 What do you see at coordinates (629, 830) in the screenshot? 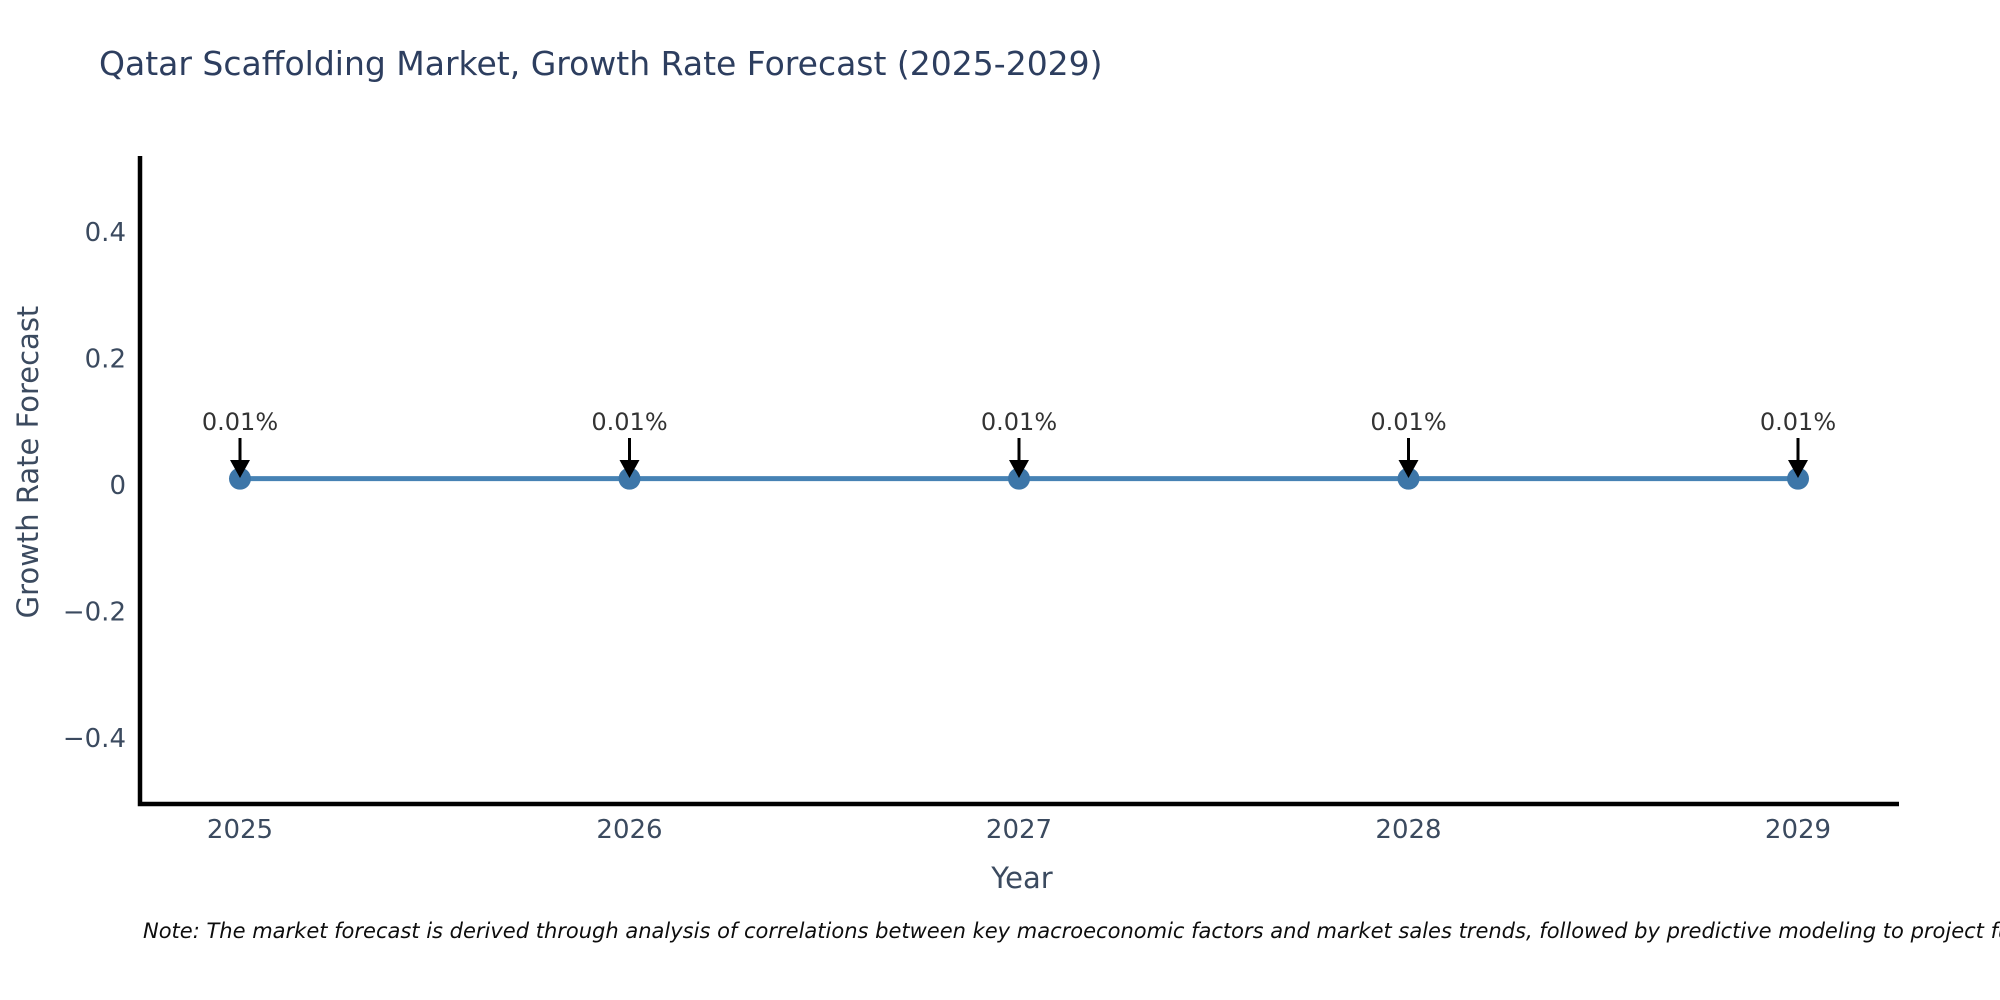
I see `x-tick-label: 2026` at bounding box center [629, 830].